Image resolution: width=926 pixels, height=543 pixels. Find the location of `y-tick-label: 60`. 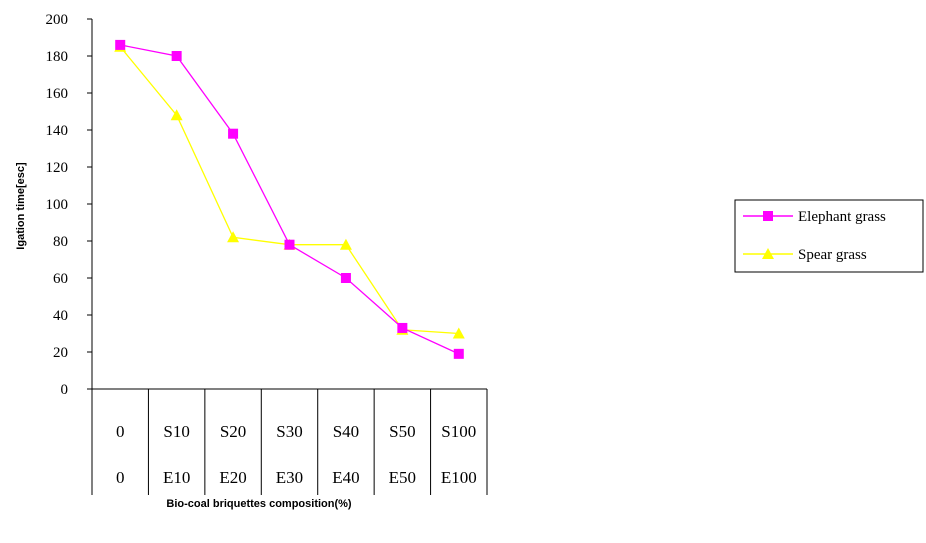

y-tick-label: 60 is located at coordinates (60, 279).